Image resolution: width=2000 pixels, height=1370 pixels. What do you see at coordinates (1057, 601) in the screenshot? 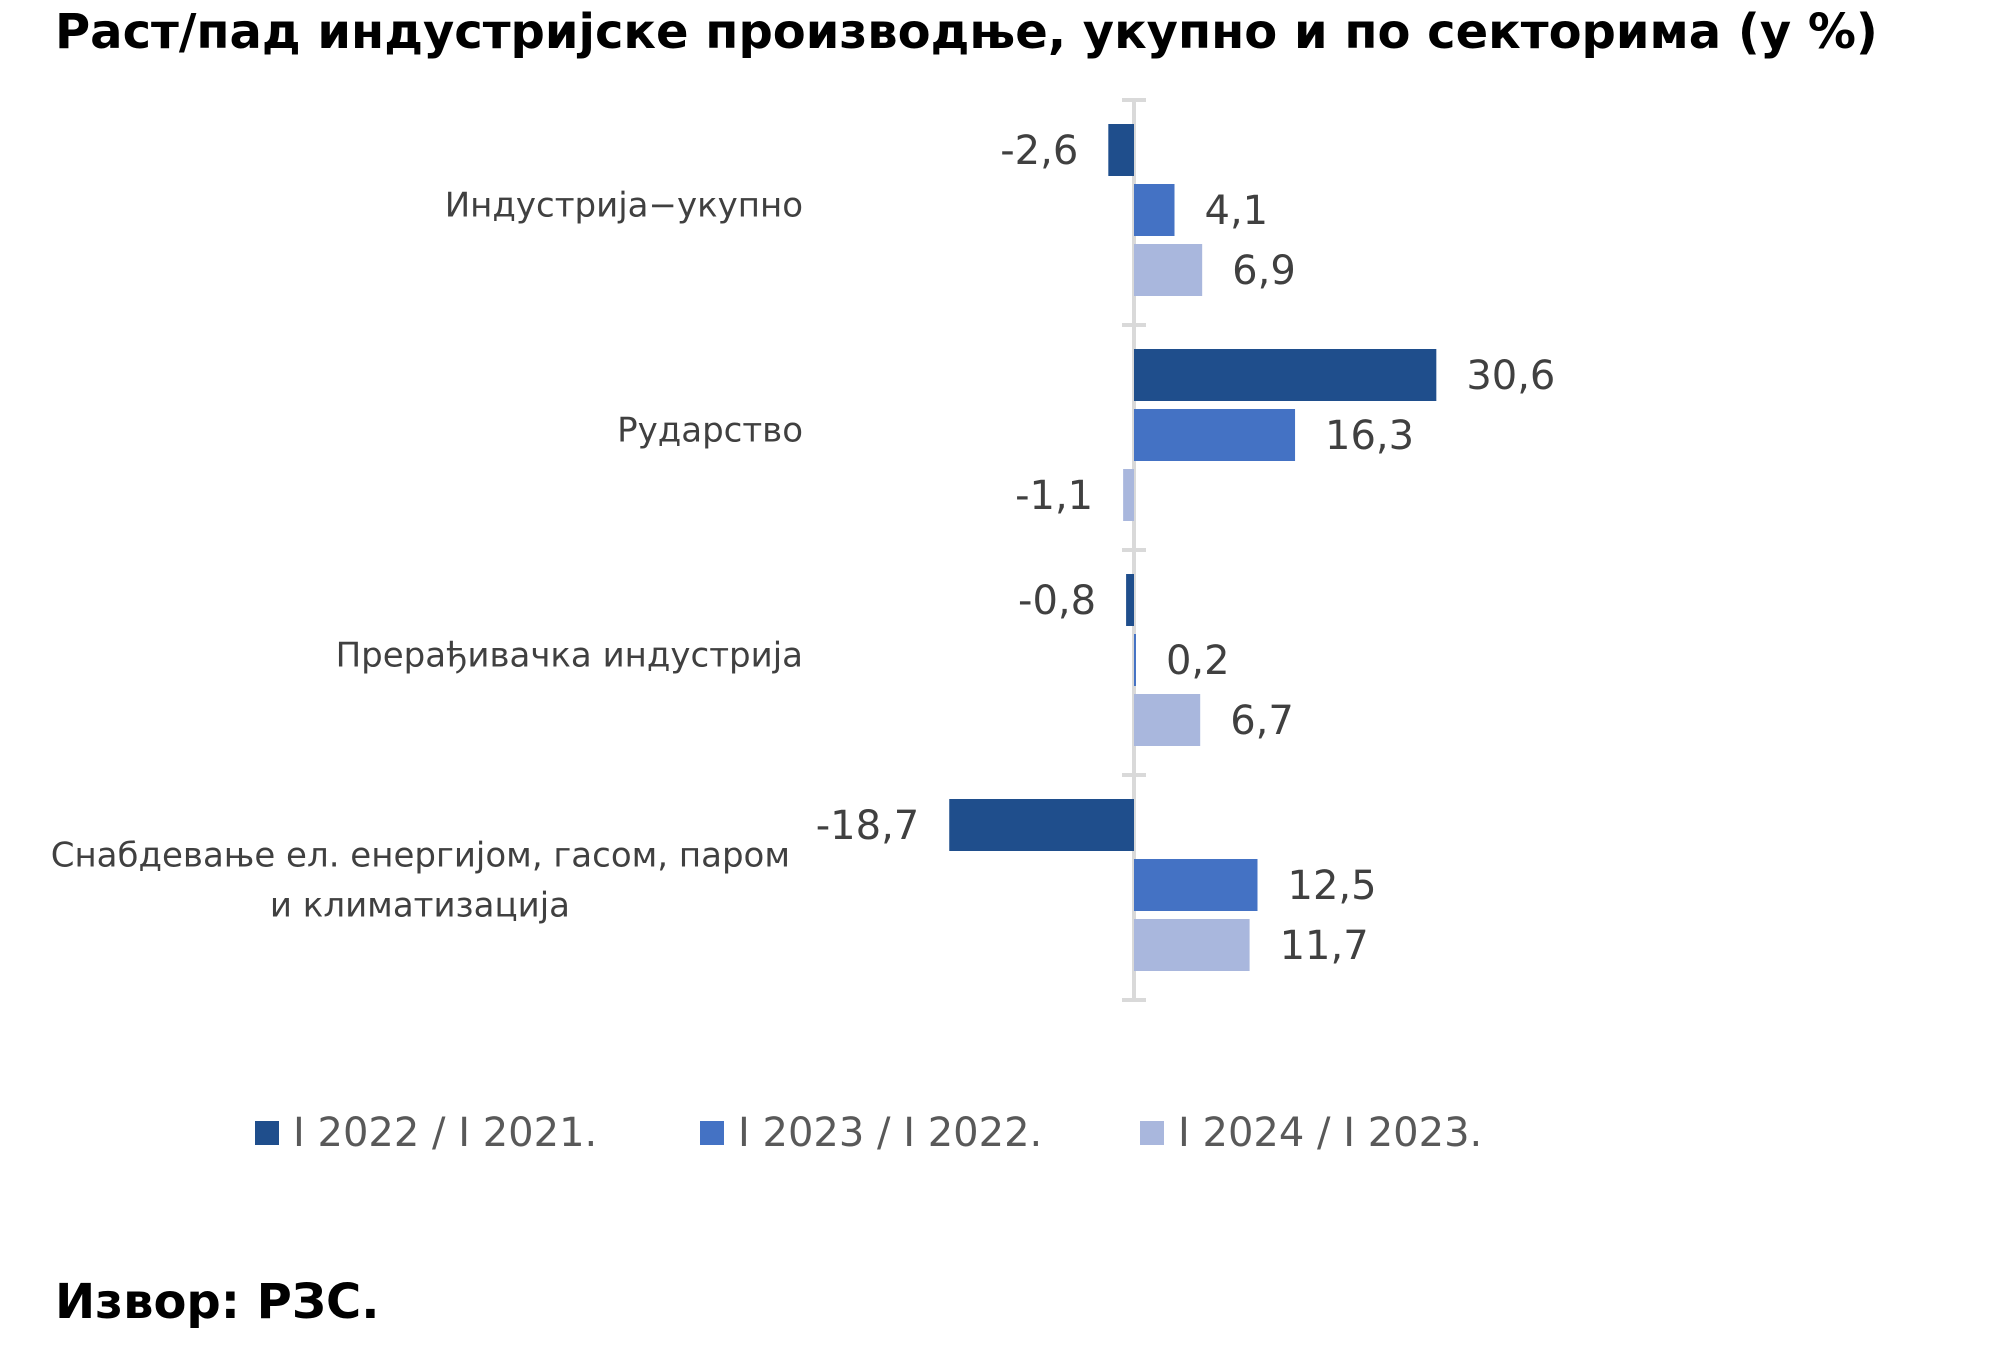
I see `data-label-series-1: -0,8` at bounding box center [1057, 601].